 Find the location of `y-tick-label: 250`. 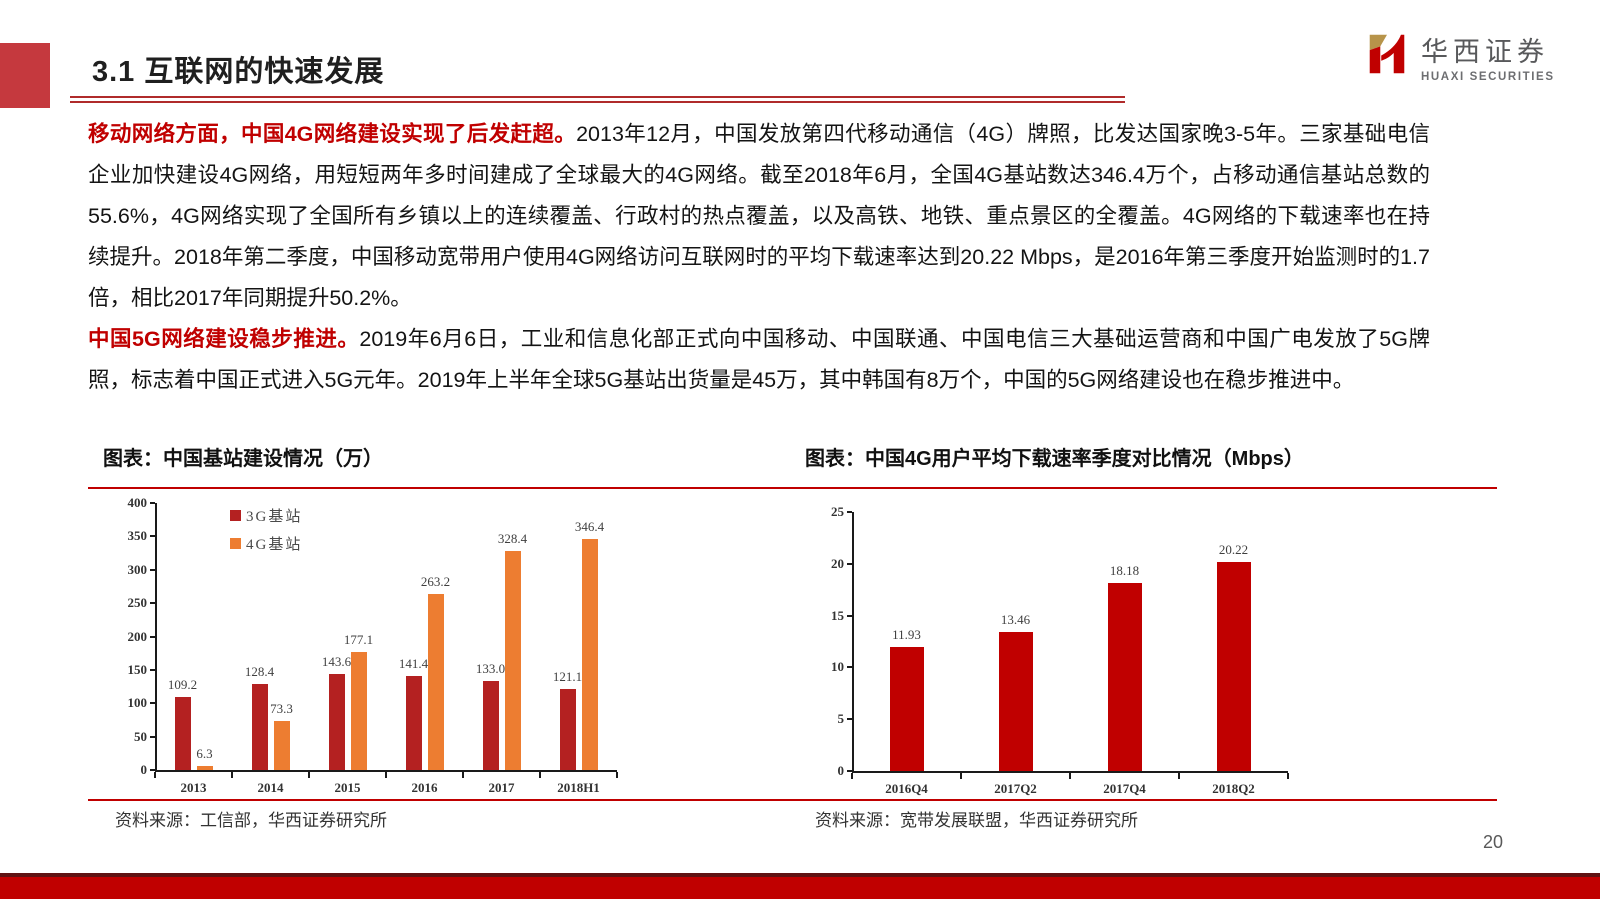

y-tick-label: 250 is located at coordinates (137, 603).